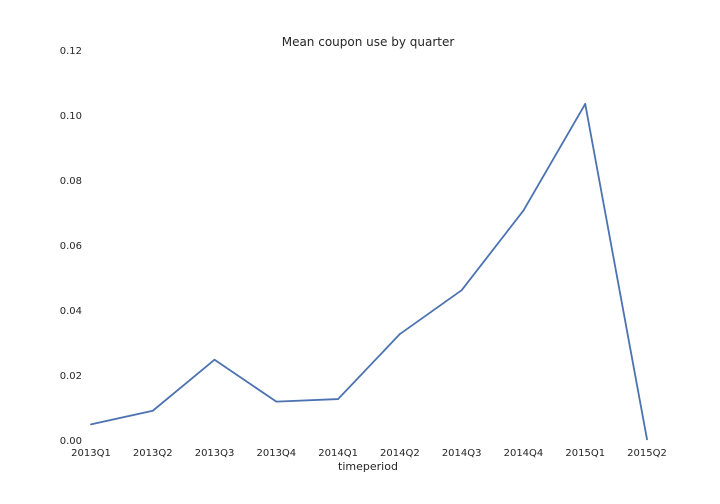 Image resolution: width=720 pixels, height=504 pixels. What do you see at coordinates (71, 116) in the screenshot?
I see `y-tick-label: 0.10` at bounding box center [71, 116].